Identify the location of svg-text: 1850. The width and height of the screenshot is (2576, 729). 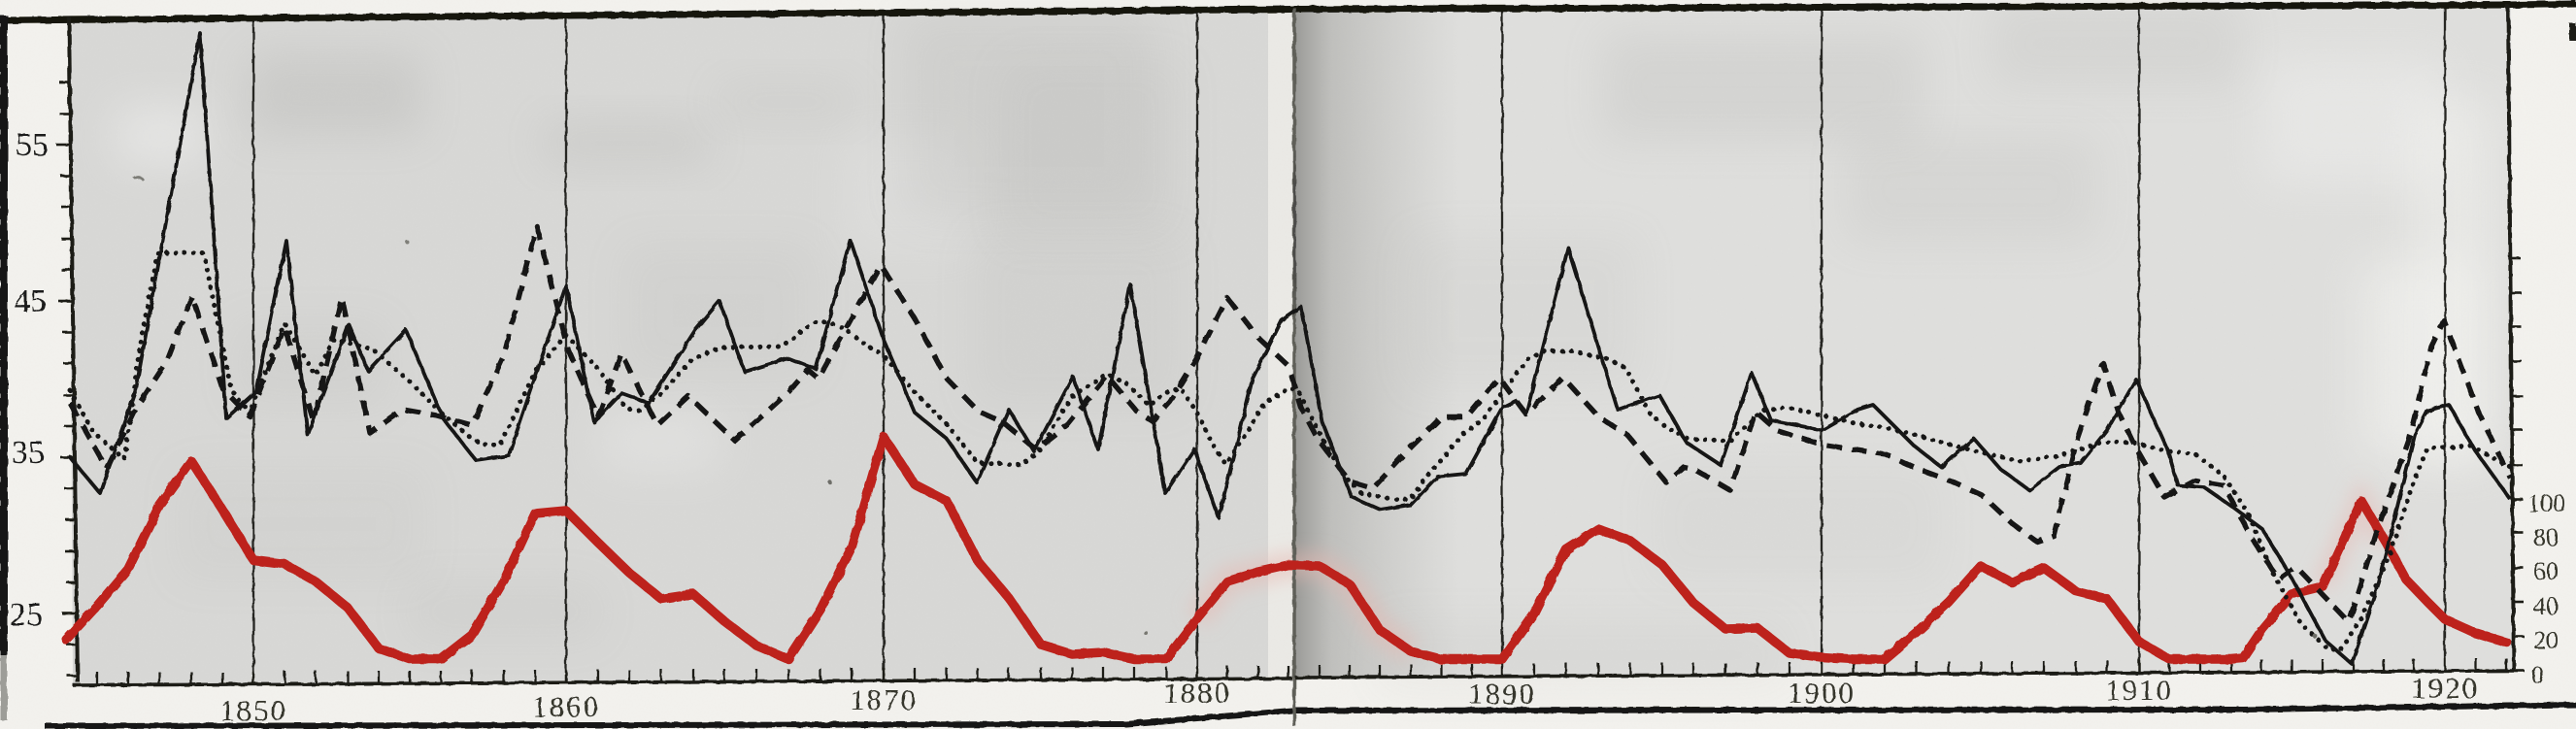
(253, 710).